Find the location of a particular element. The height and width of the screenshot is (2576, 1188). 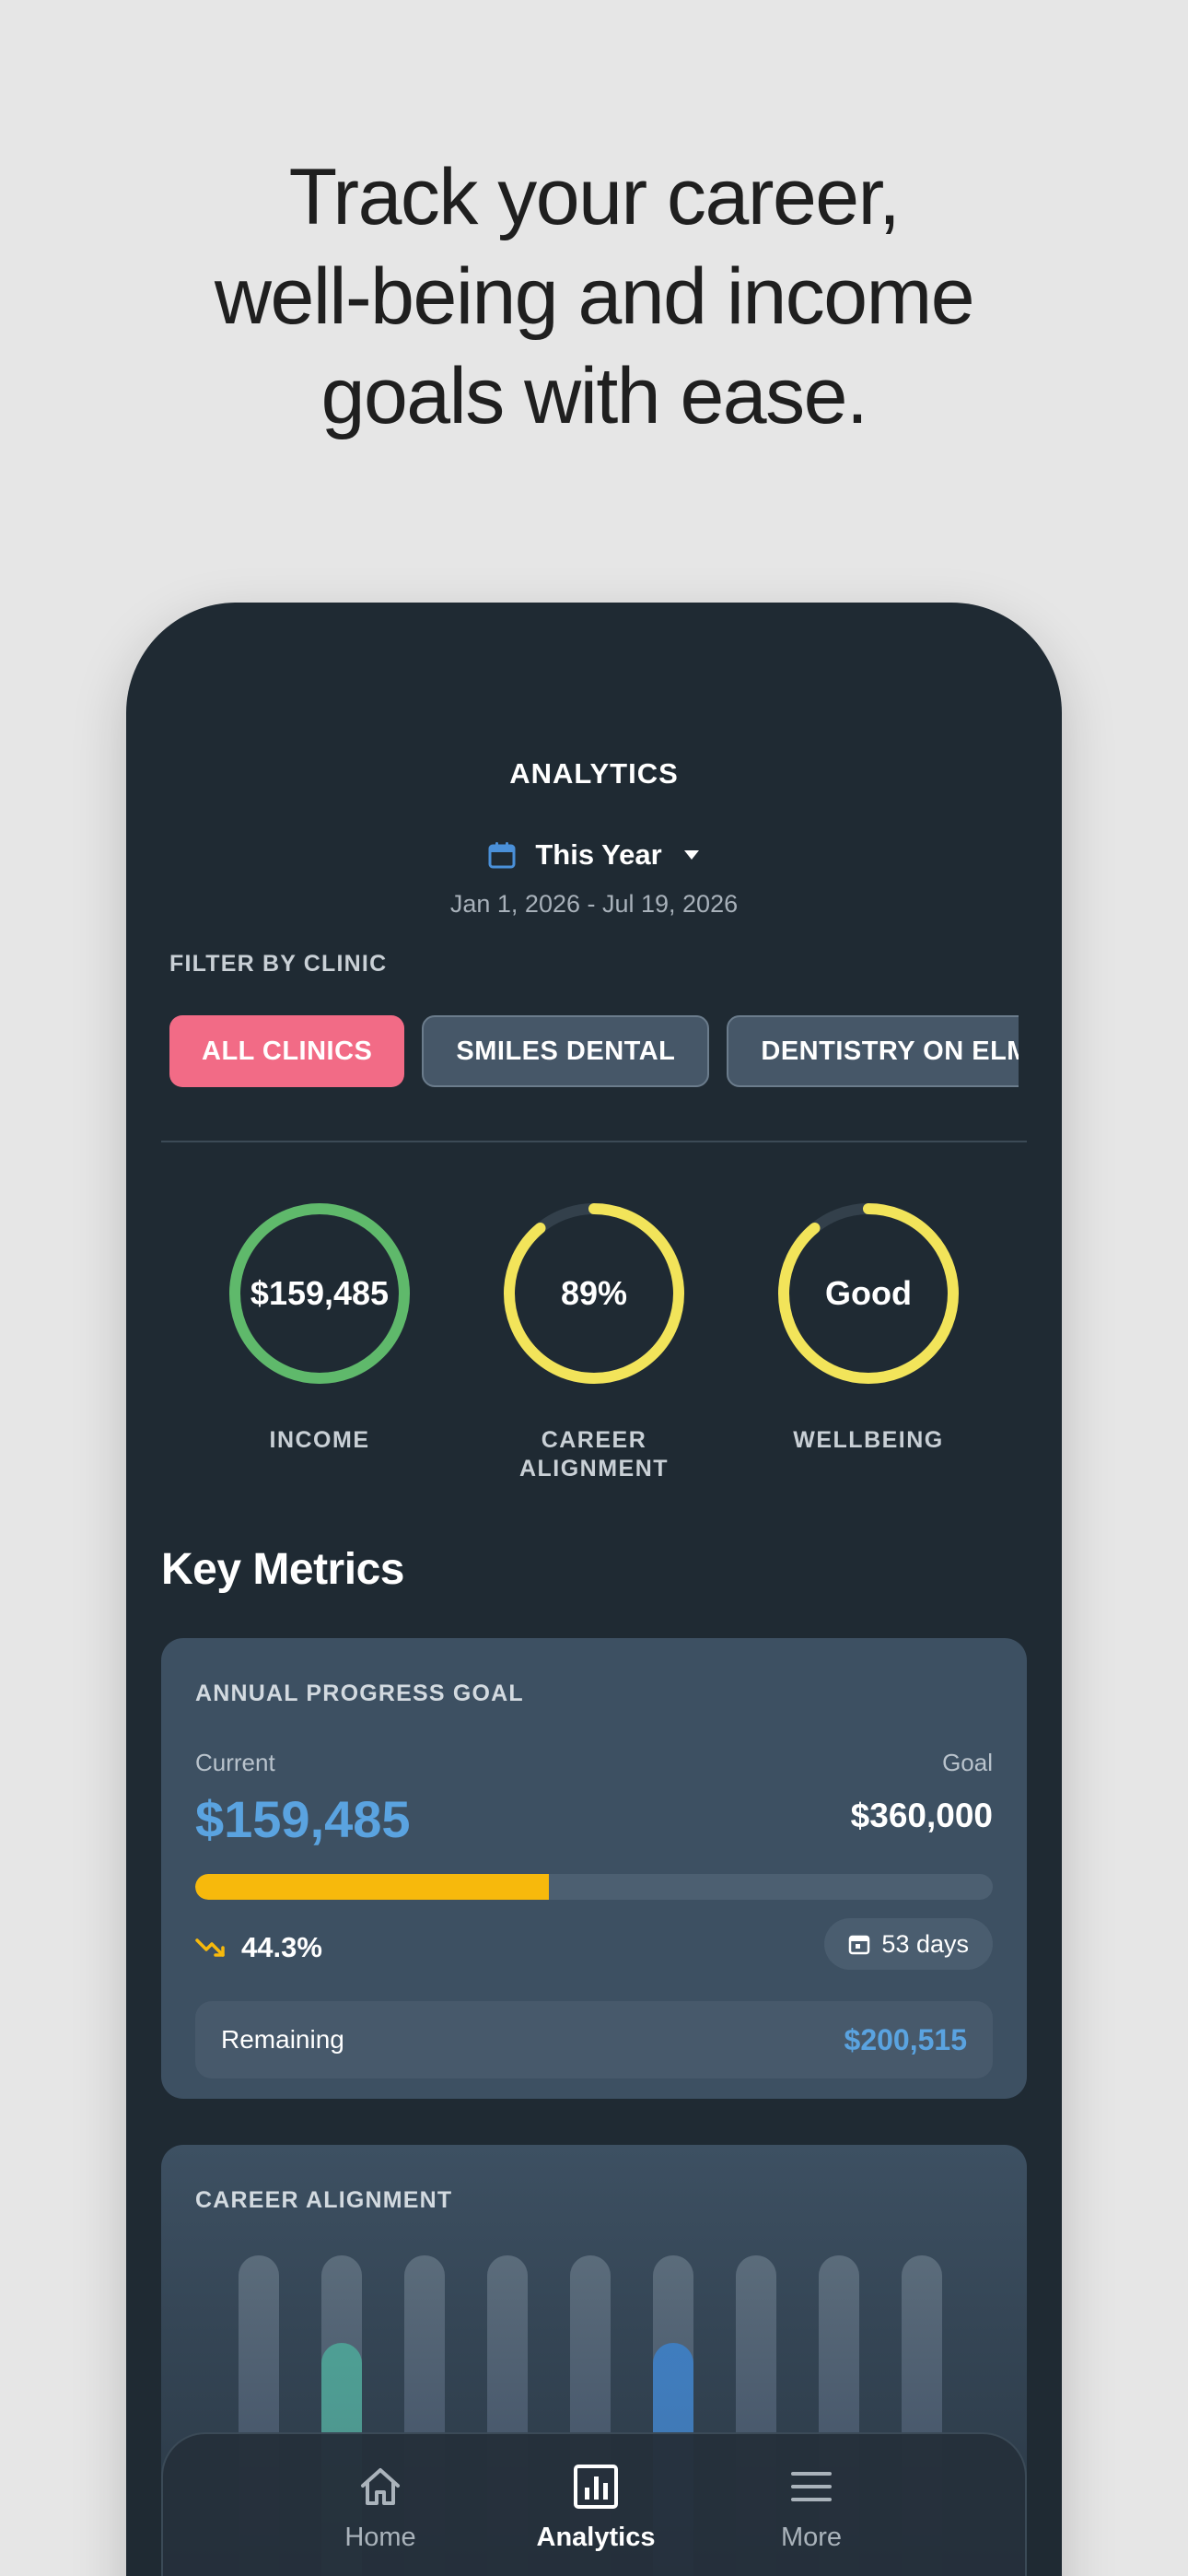

career-ring: 89% CAREER ALIGNMENT is located at coordinates (594, 1341).